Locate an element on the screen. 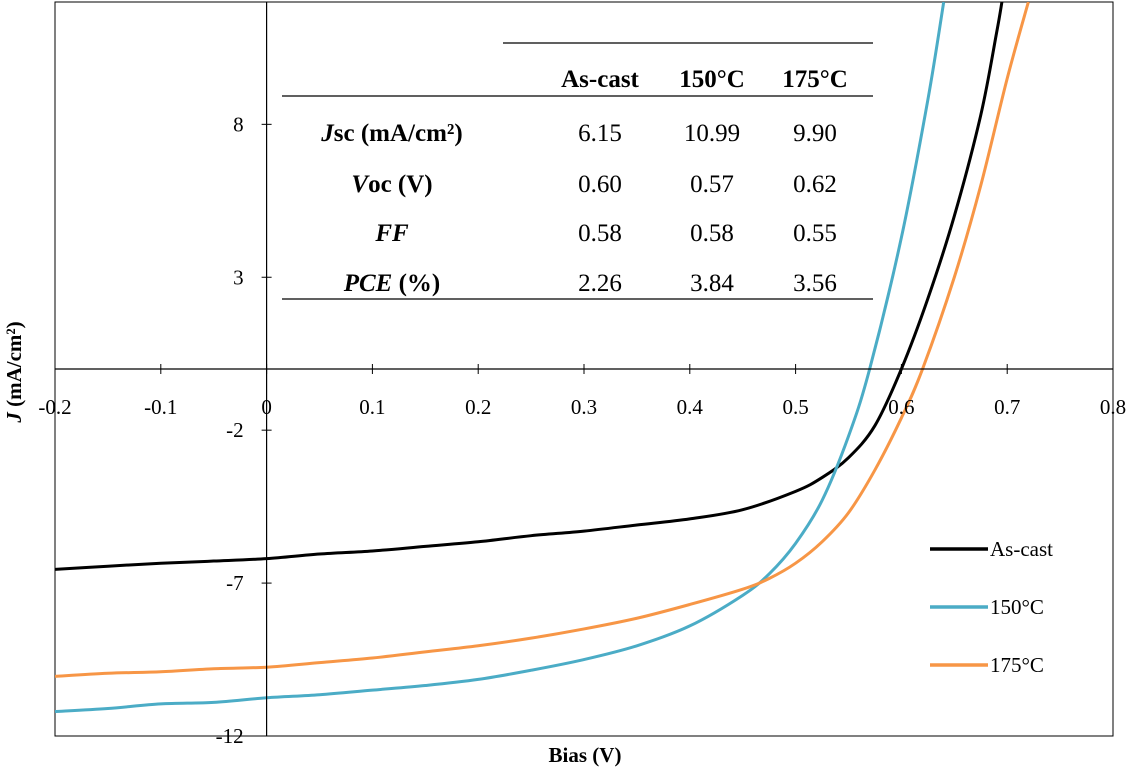  table-column-header: 150°C is located at coordinates (712, 79).